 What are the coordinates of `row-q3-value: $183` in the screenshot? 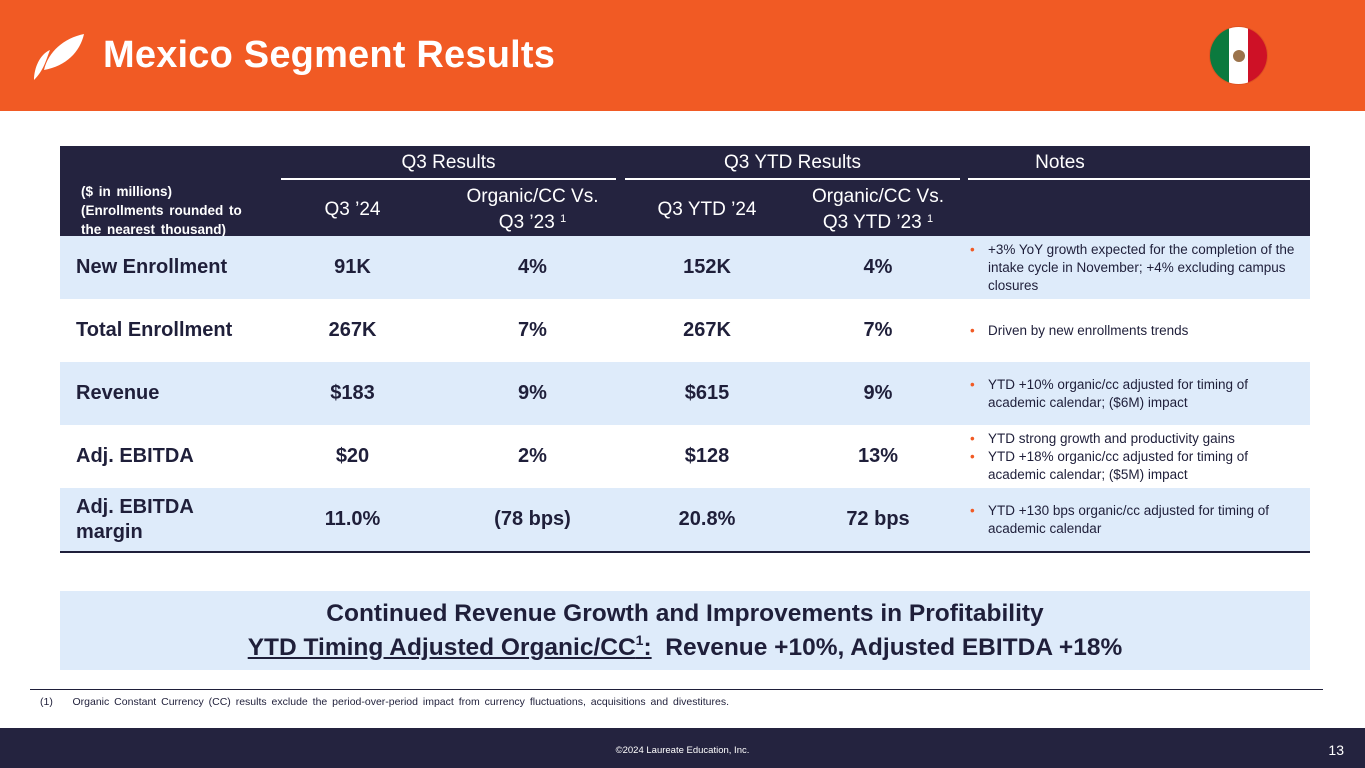 It's located at (352, 393).